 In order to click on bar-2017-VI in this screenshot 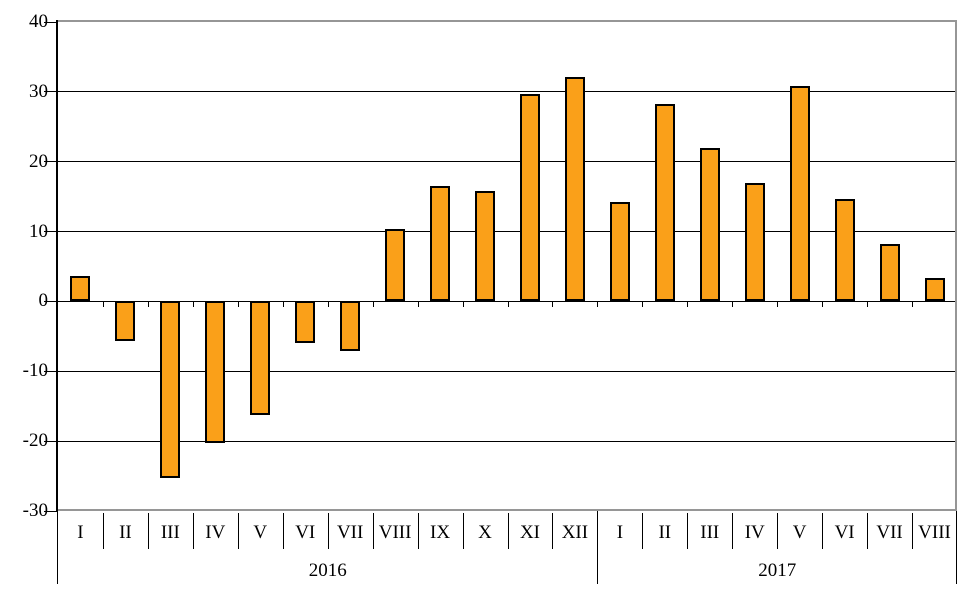, I will do `click(844, 250)`.